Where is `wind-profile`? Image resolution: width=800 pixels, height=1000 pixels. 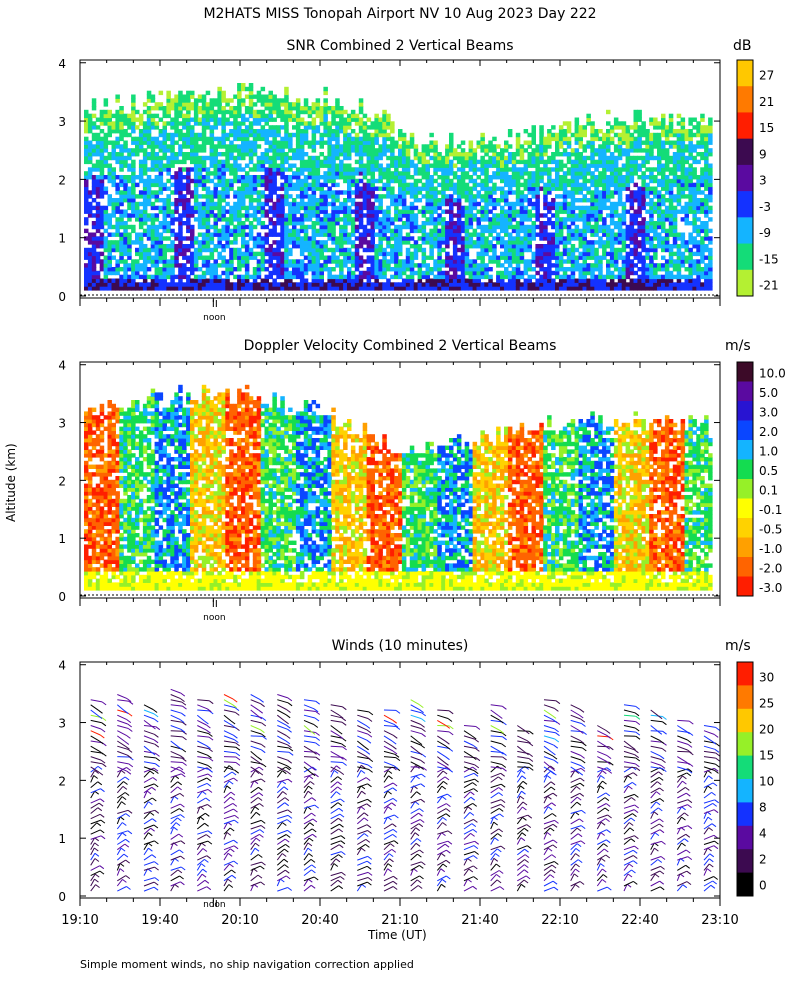 wind-profile is located at coordinates (232, 793).